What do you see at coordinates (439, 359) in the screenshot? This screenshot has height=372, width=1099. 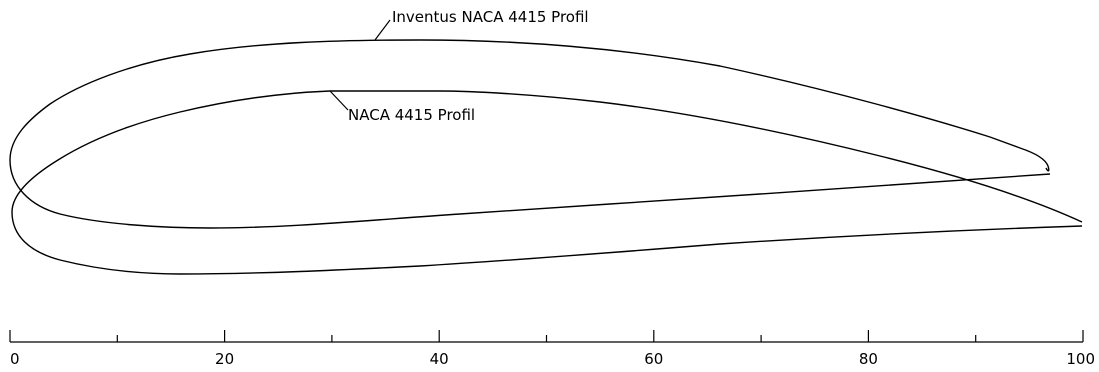 I see `tick-label-40: 40` at bounding box center [439, 359].